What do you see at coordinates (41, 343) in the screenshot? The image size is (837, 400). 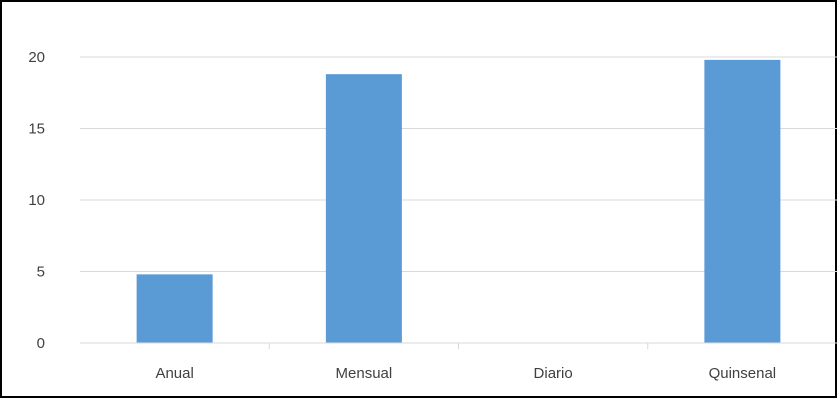 I see `y-tick-label-0: 0` at bounding box center [41, 343].